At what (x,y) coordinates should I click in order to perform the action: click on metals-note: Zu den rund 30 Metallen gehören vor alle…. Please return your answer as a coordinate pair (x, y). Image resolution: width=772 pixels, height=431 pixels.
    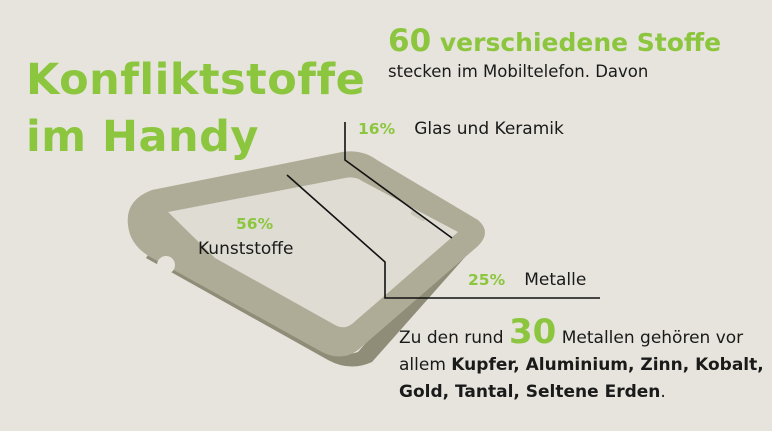
    Looking at the image, I should click on (584, 360).